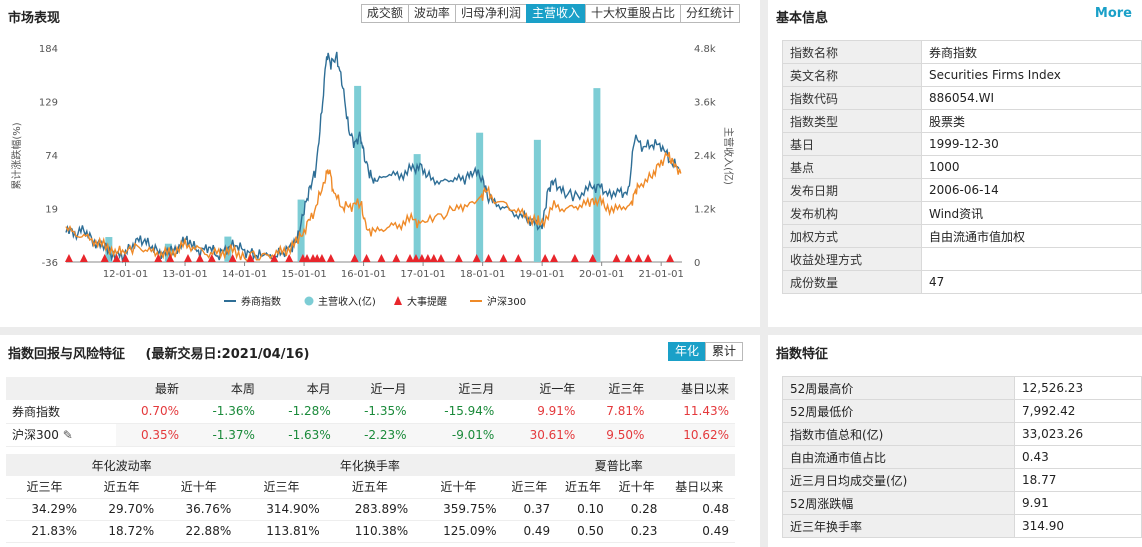  Describe the element at coordinates (48, 49) in the screenshot. I see `y-tick-label: 184` at that location.